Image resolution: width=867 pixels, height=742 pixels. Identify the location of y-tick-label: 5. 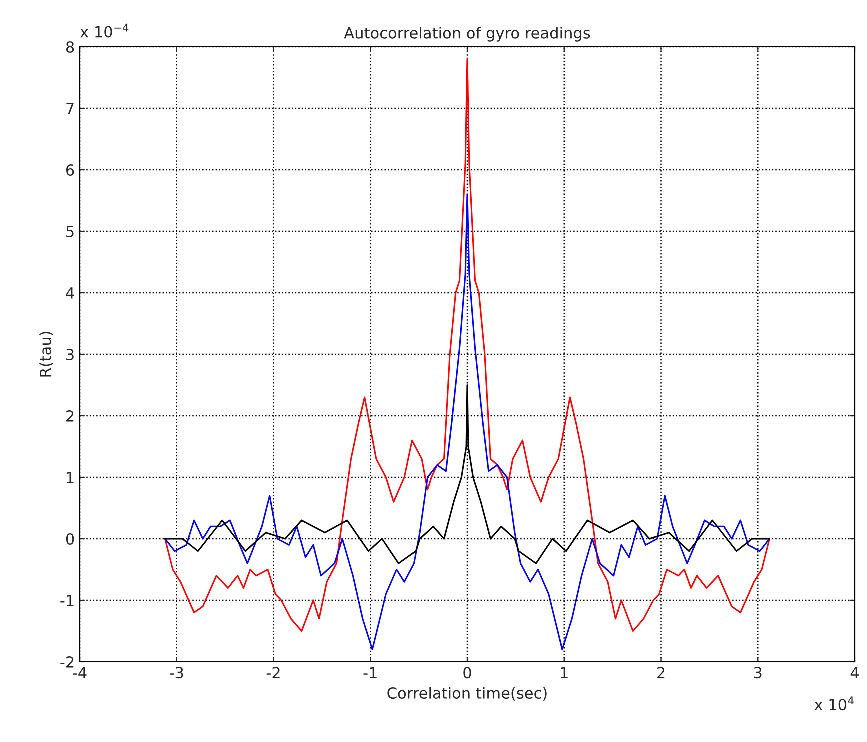
(70, 232).